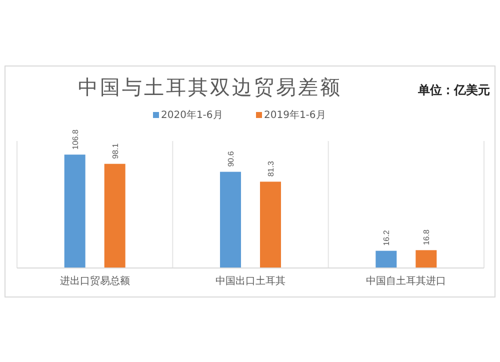  Describe the element at coordinates (75, 139) in the screenshot. I see `data-label: 106.8` at that location.